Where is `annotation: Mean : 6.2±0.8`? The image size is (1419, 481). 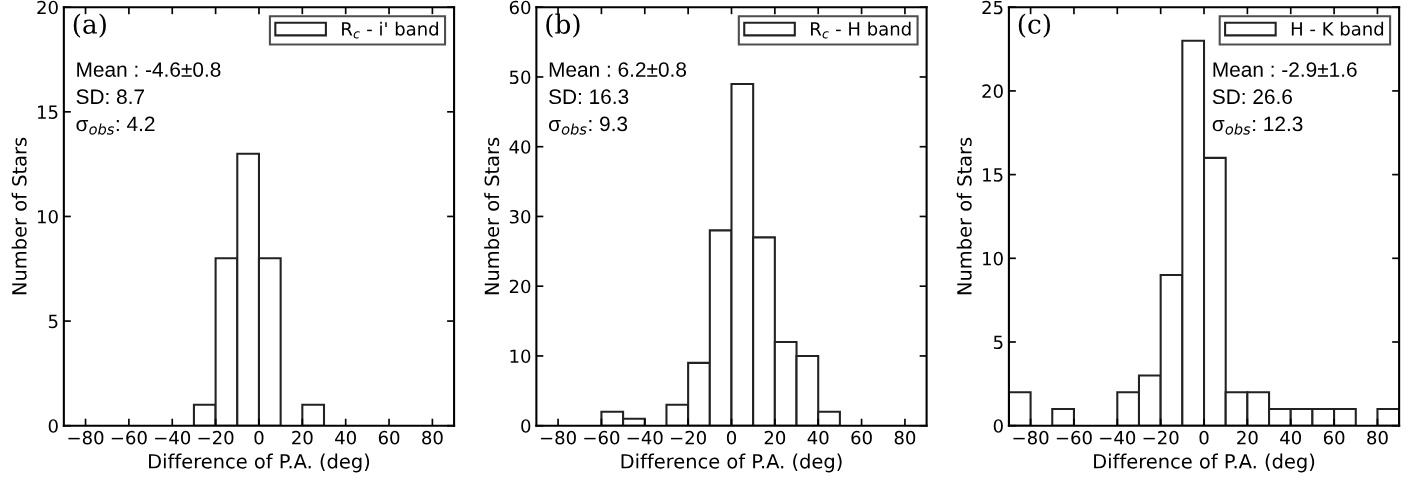
annotation: Mean : 6.2±0.8 is located at coordinates (618, 69).